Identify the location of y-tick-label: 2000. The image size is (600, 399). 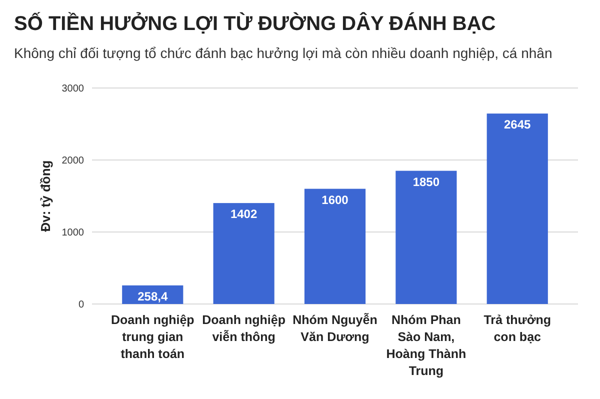
(73, 161).